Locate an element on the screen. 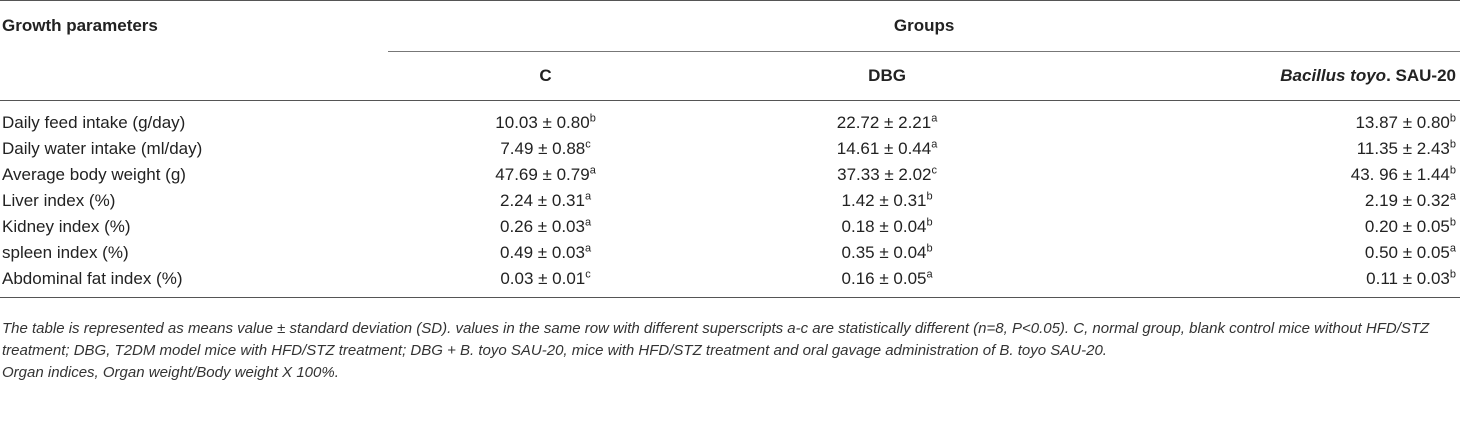 The width and height of the screenshot is (1460, 424). cell-value: 0.16 ± 0.05a is located at coordinates (887, 278).